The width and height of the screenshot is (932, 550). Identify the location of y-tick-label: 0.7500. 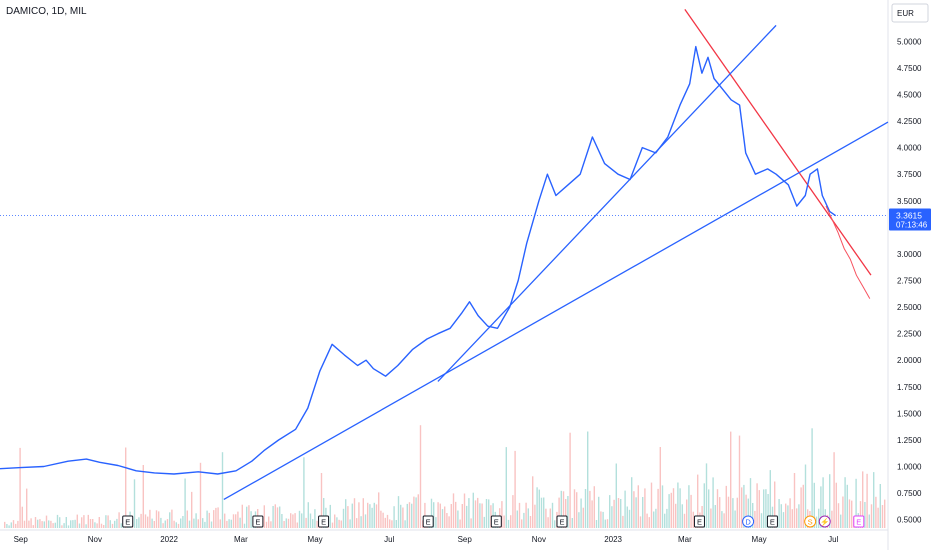
(909, 493).